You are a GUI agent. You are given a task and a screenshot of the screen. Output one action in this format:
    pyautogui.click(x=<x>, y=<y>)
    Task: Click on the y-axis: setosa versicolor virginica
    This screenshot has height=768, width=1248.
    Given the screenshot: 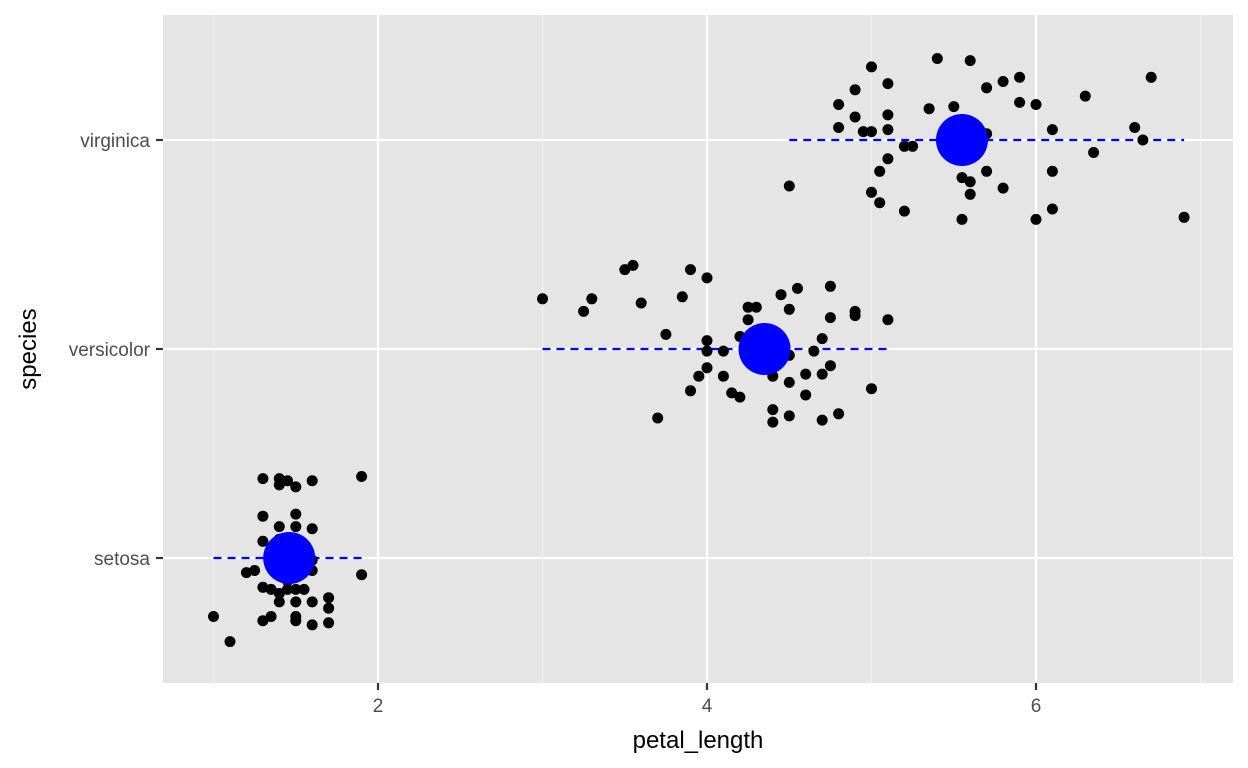 What is the action you would take?
    pyautogui.click(x=116, y=350)
    